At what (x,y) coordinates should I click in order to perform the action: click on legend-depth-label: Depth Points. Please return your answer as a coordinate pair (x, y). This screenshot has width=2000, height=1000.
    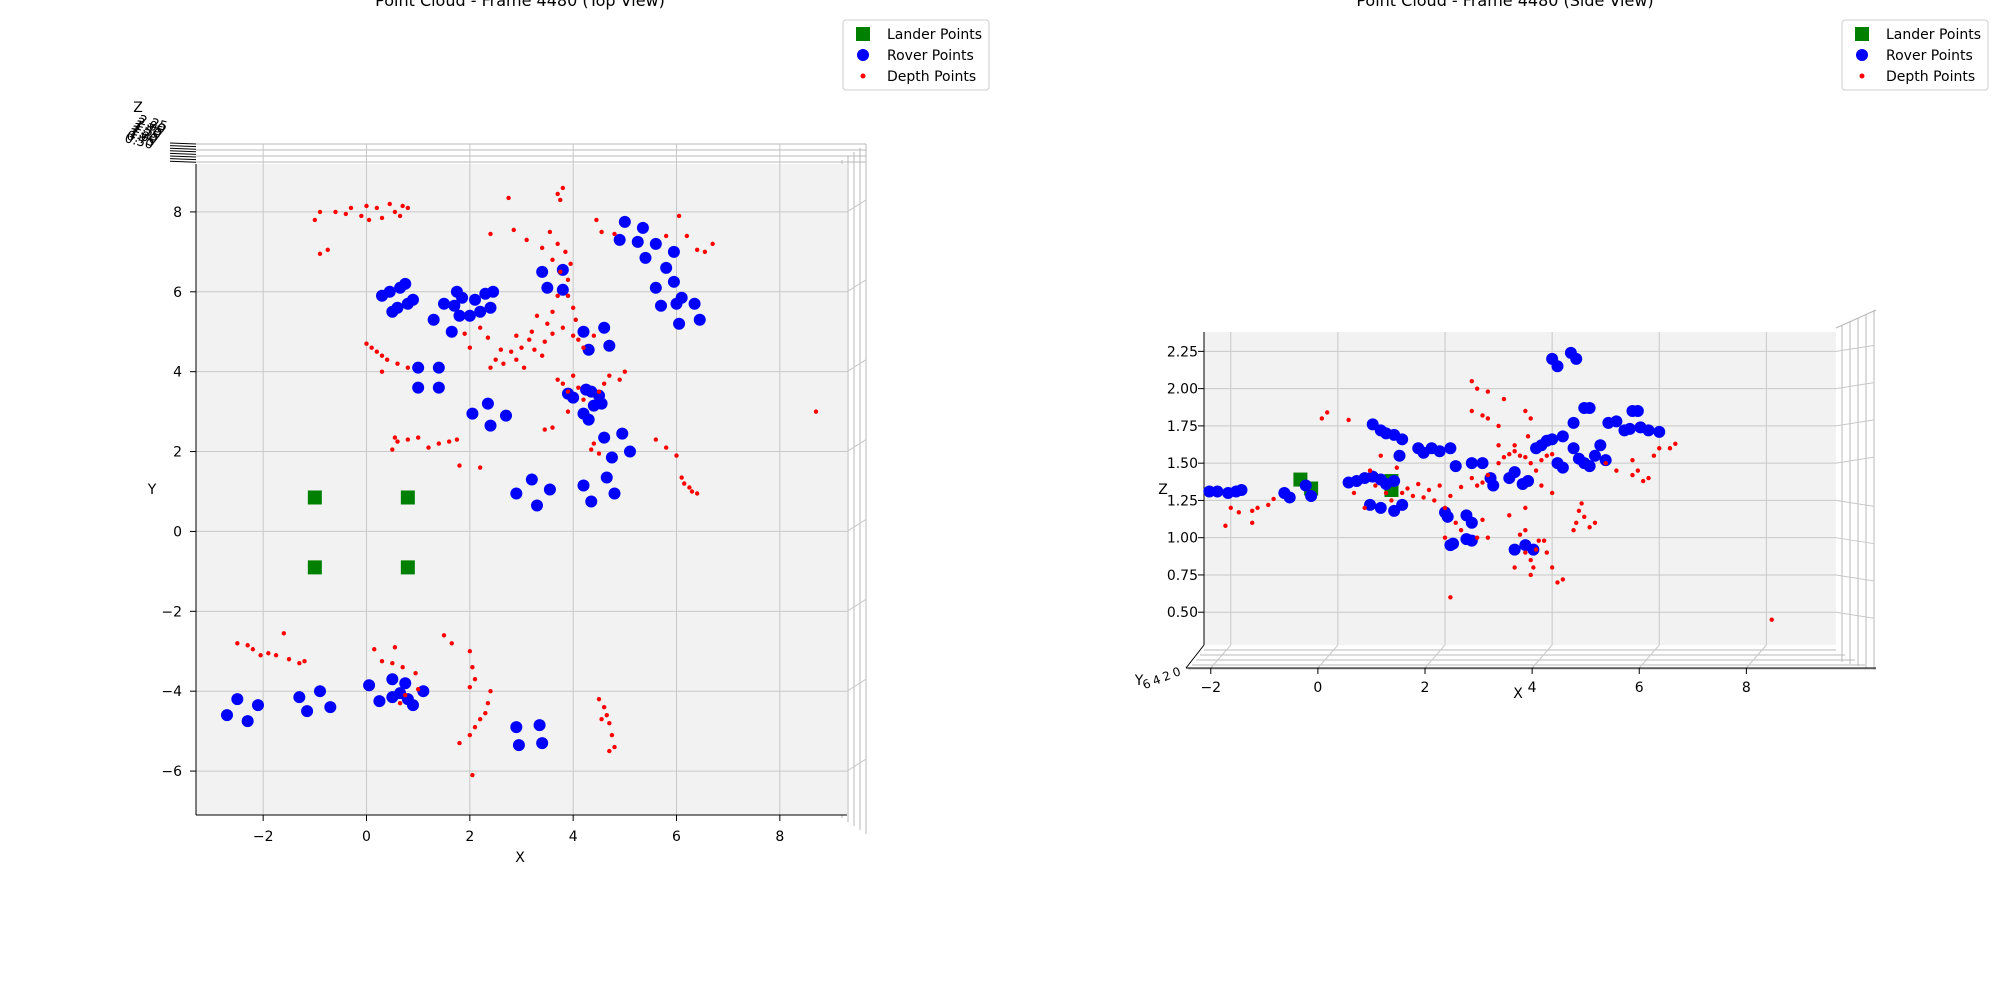
    Looking at the image, I should click on (1930, 77).